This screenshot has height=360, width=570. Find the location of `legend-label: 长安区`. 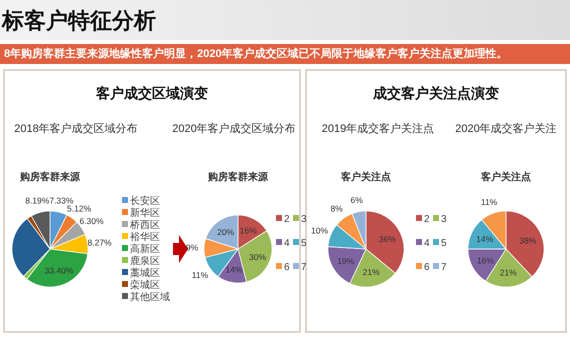

legend-label: 长安区 is located at coordinates (145, 201).